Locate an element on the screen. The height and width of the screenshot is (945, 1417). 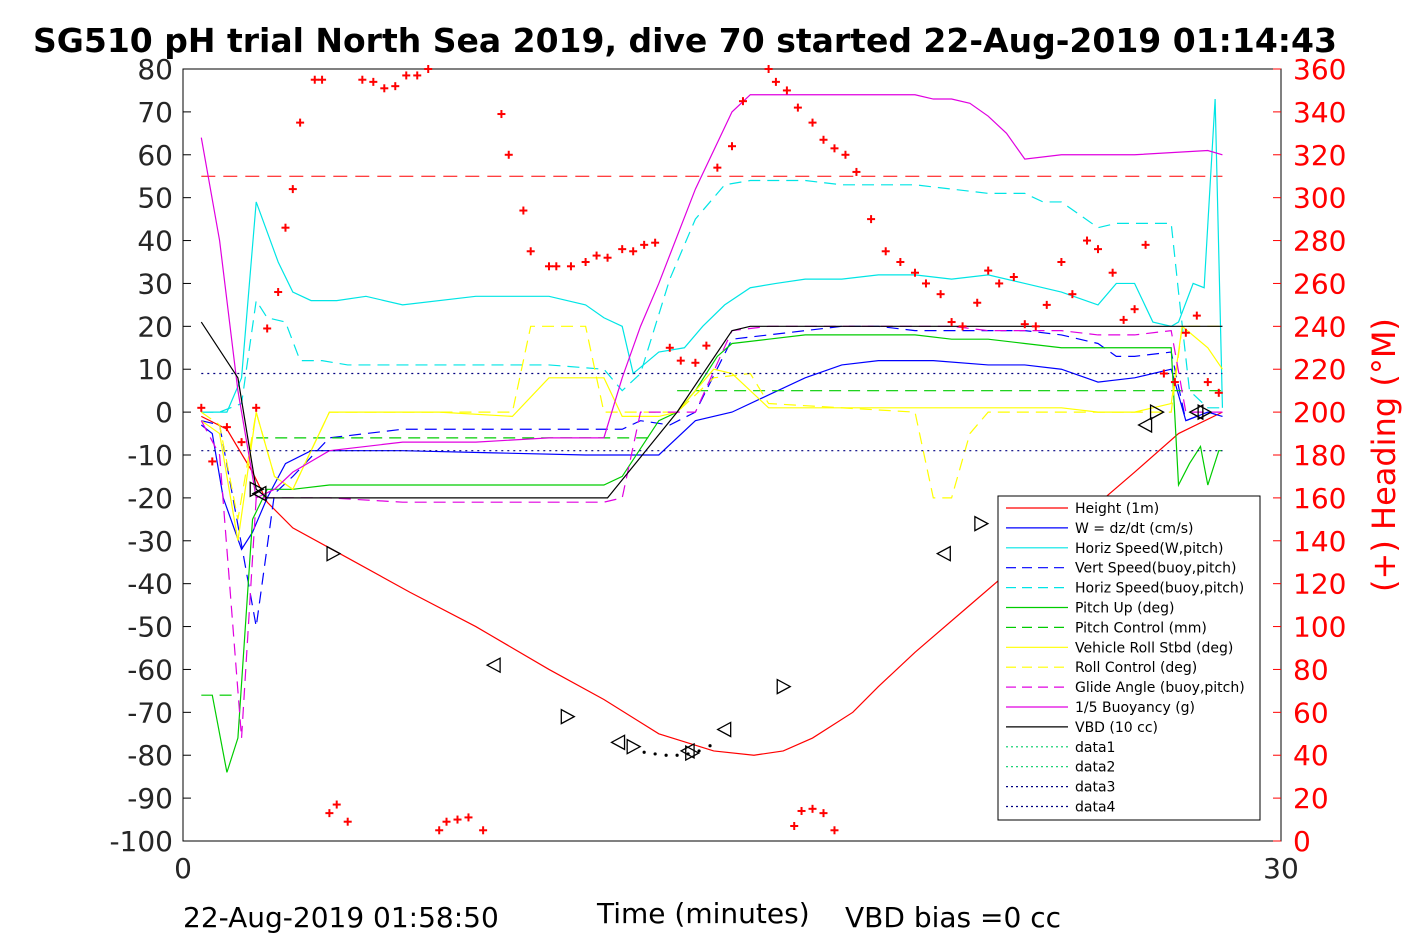
y2-tick-label: 340 is located at coordinates (1319, 112).